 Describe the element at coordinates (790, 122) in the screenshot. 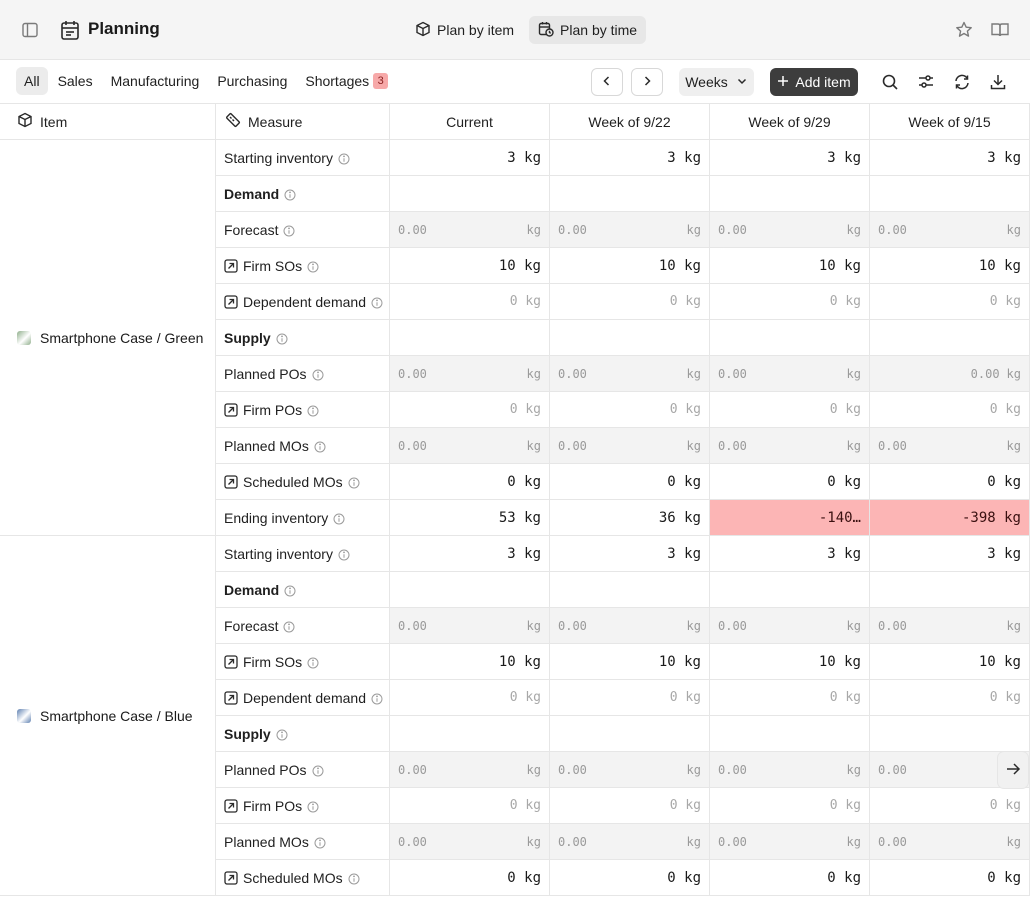

I see `column-header-week-9-29: Week of 9/29` at that location.